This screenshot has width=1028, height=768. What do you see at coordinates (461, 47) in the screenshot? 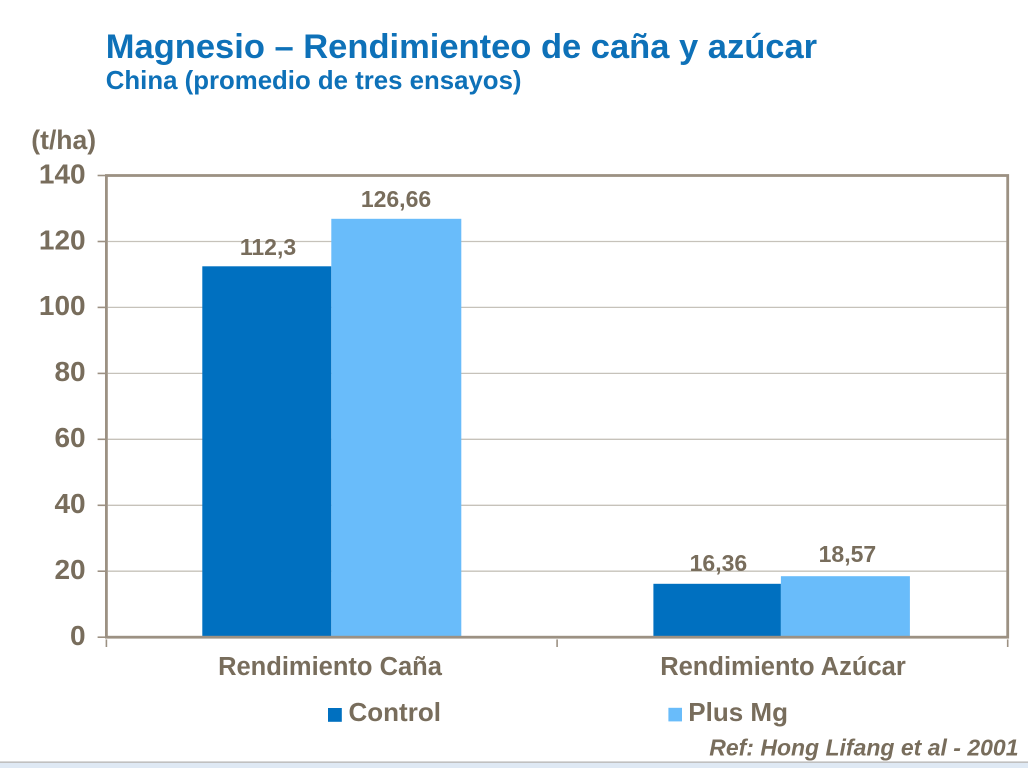
I see `svg-text:Magnesio – Rendimienteo de cañ: Magnesio – Rendimienteo de caña y azúcar` at bounding box center [461, 47].